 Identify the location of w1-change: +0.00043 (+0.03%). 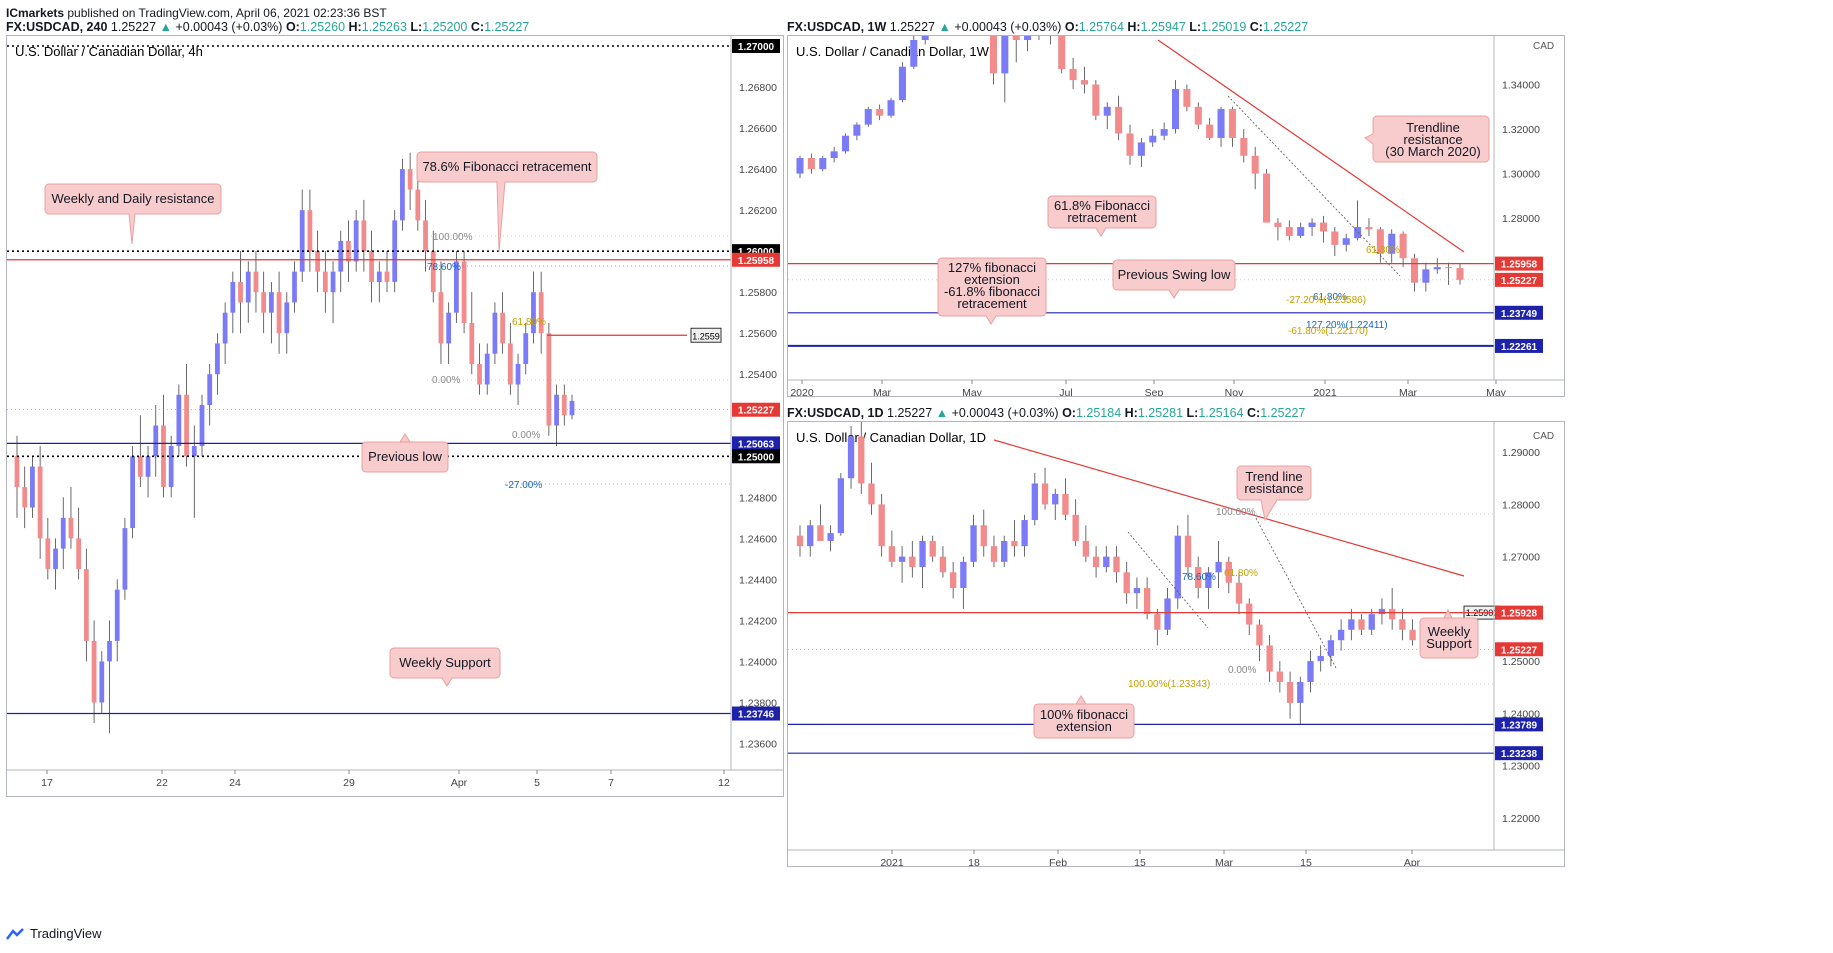
(1008, 27).